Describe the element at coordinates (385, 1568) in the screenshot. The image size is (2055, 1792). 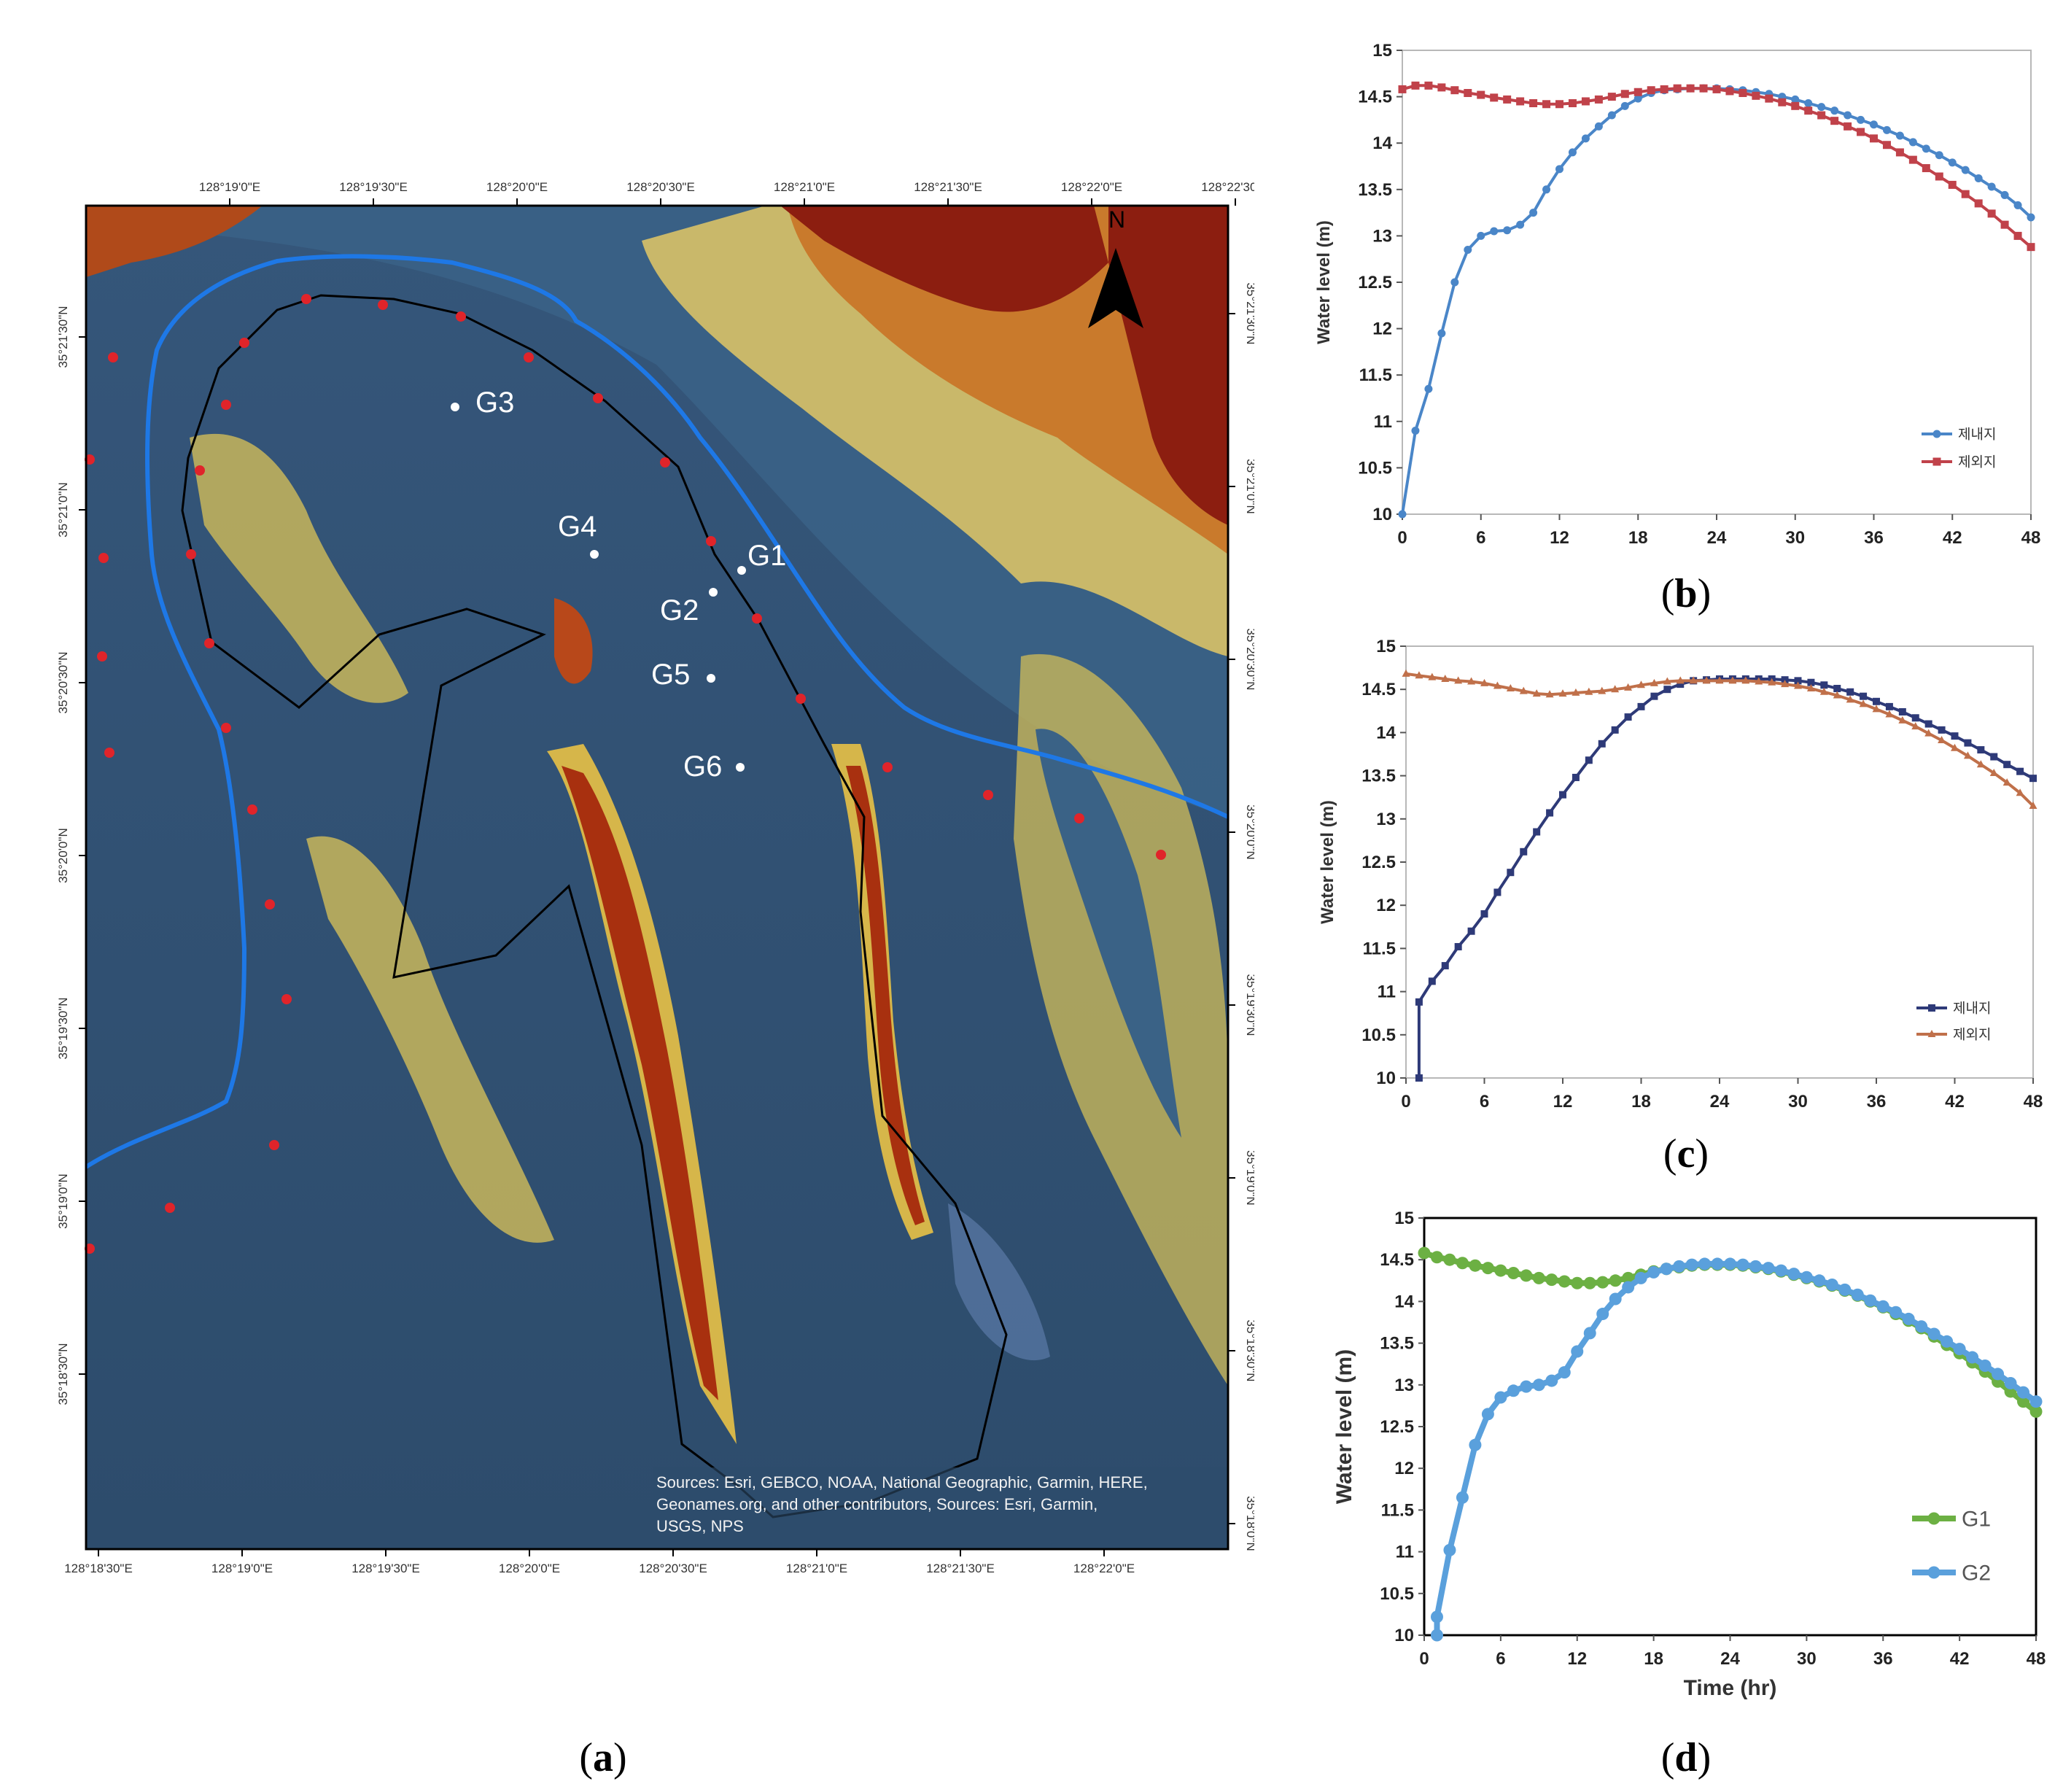
I see `bottom-tick-label: 128°19'30"E` at that location.